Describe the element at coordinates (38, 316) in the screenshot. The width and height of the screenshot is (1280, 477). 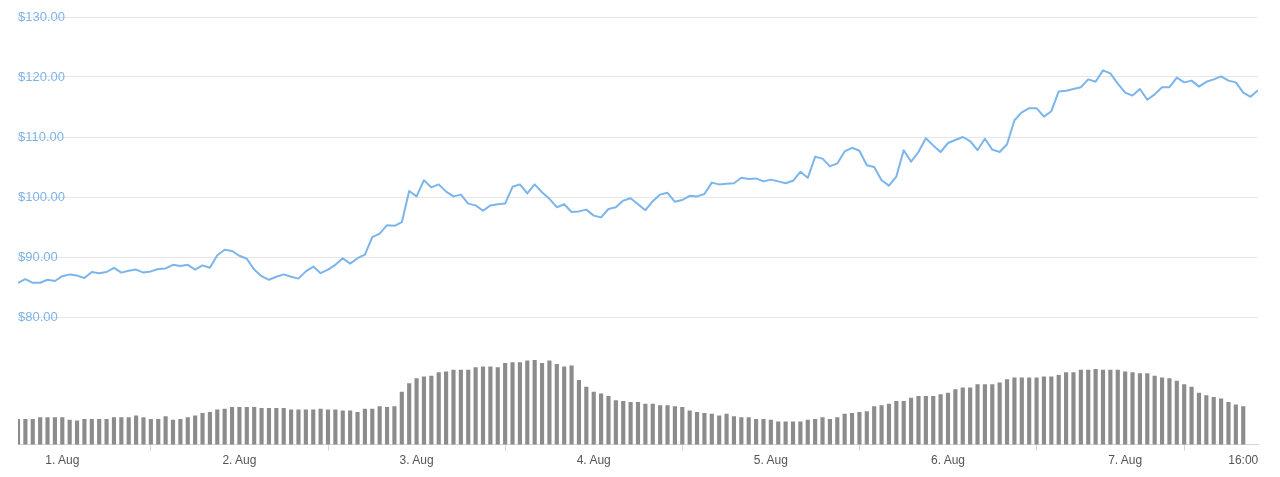
I see `y-tick-label: $80.00` at that location.